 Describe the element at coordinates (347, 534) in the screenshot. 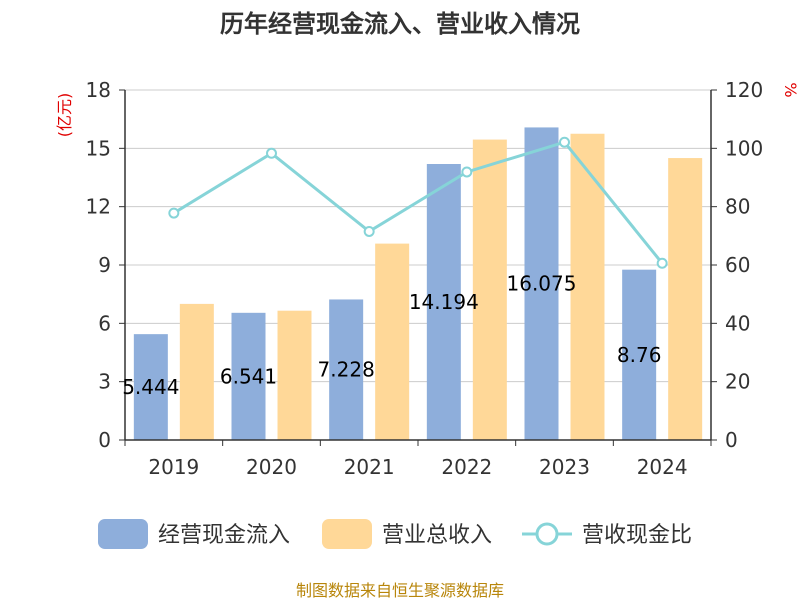

I see `legend-swatch-revenue` at that location.